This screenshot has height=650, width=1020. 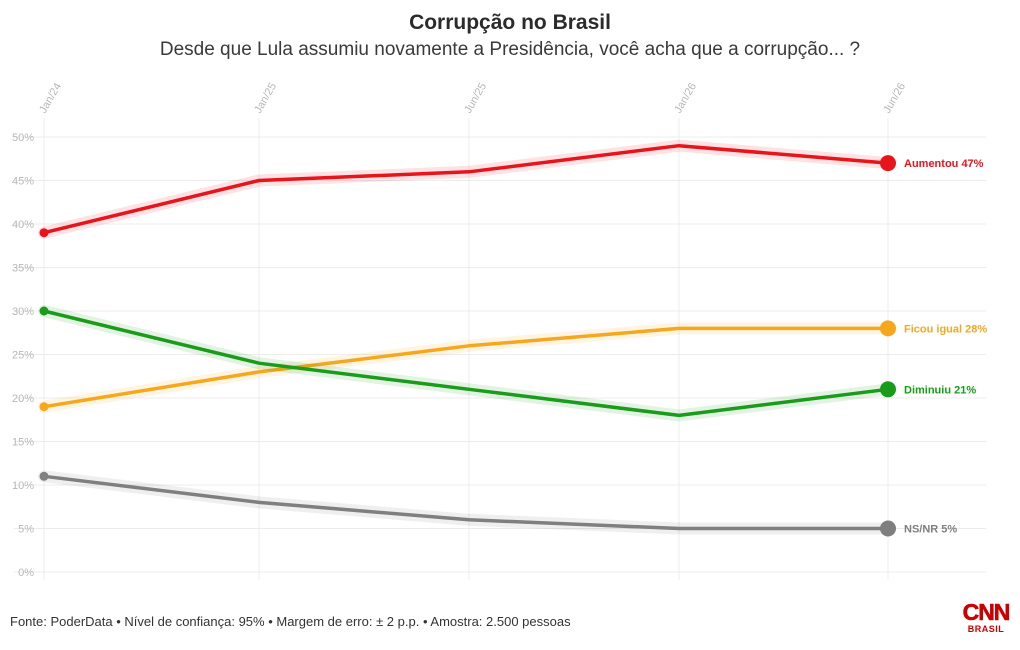 What do you see at coordinates (26, 530) in the screenshot?
I see `y-tick-label: 5%` at bounding box center [26, 530].